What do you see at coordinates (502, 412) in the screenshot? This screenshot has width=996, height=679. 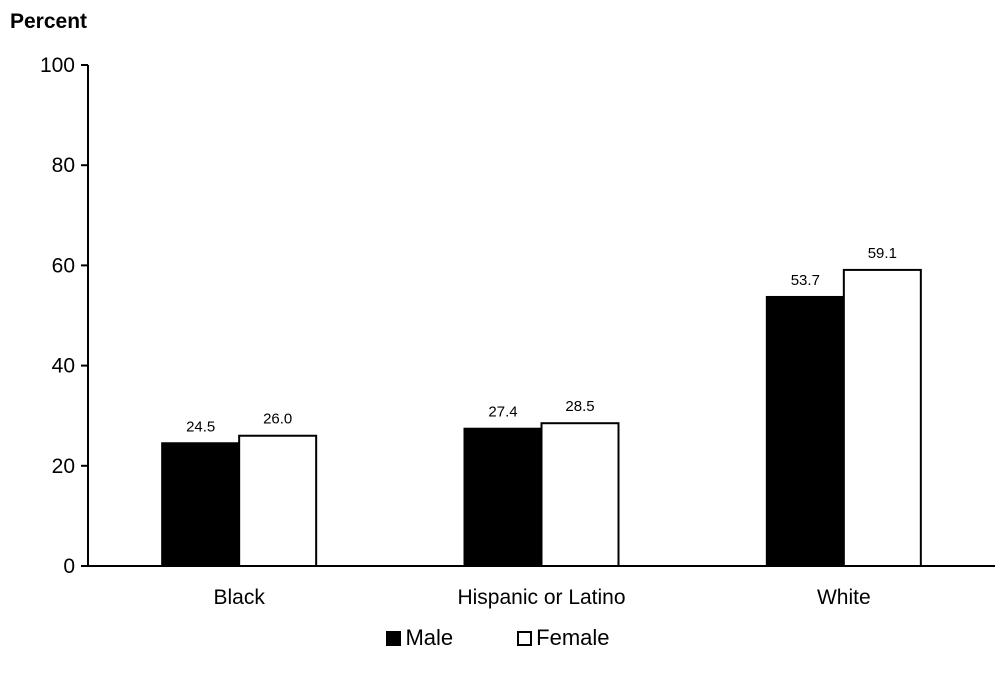 I see `value-label: 27.4` at bounding box center [502, 412].